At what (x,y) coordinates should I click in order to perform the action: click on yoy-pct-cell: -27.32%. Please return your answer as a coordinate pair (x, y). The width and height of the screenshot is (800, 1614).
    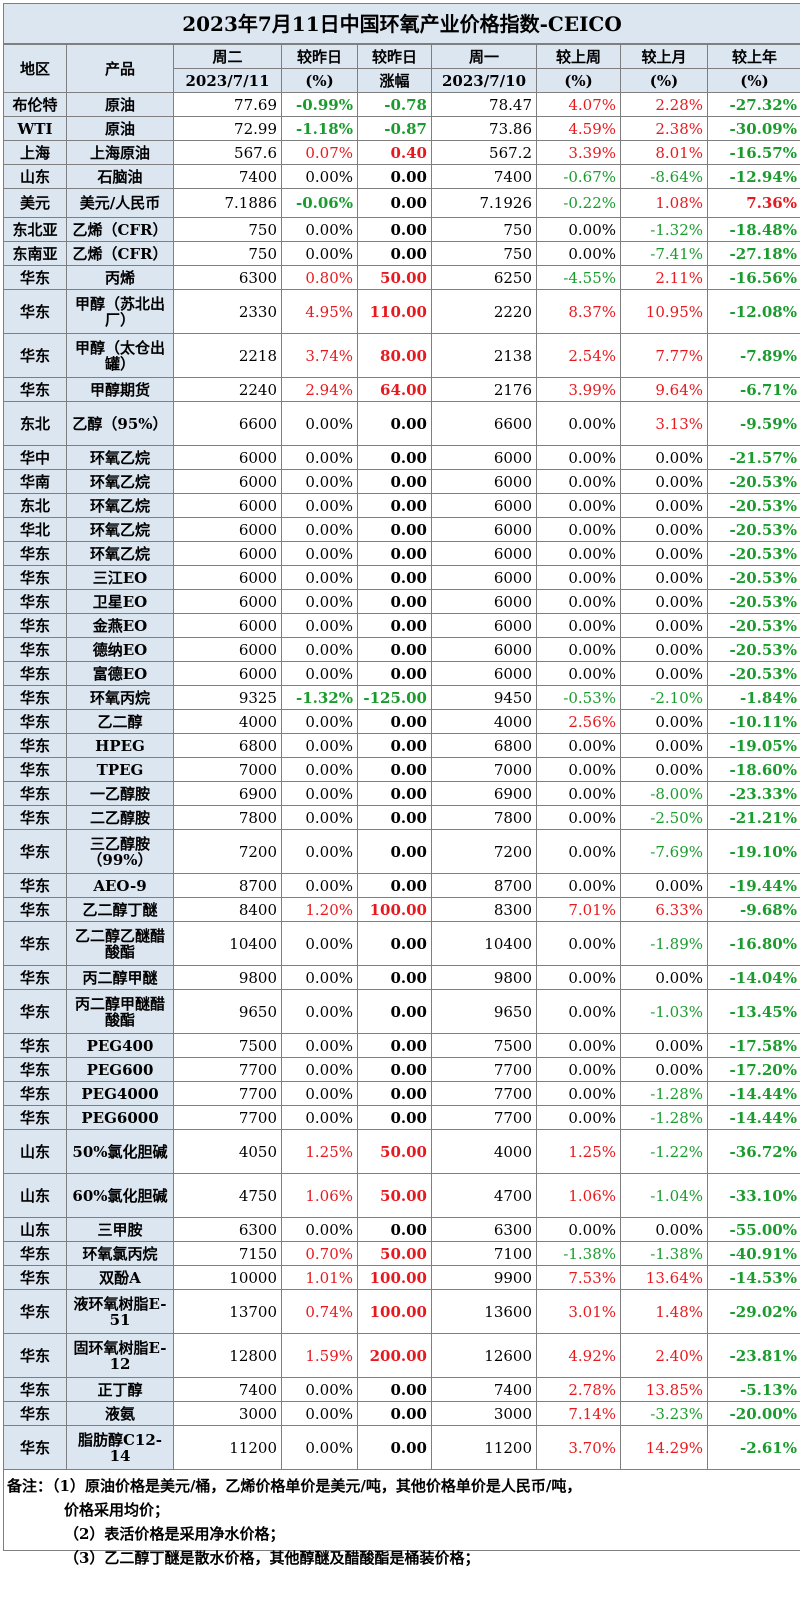
    Looking at the image, I should click on (753, 104).